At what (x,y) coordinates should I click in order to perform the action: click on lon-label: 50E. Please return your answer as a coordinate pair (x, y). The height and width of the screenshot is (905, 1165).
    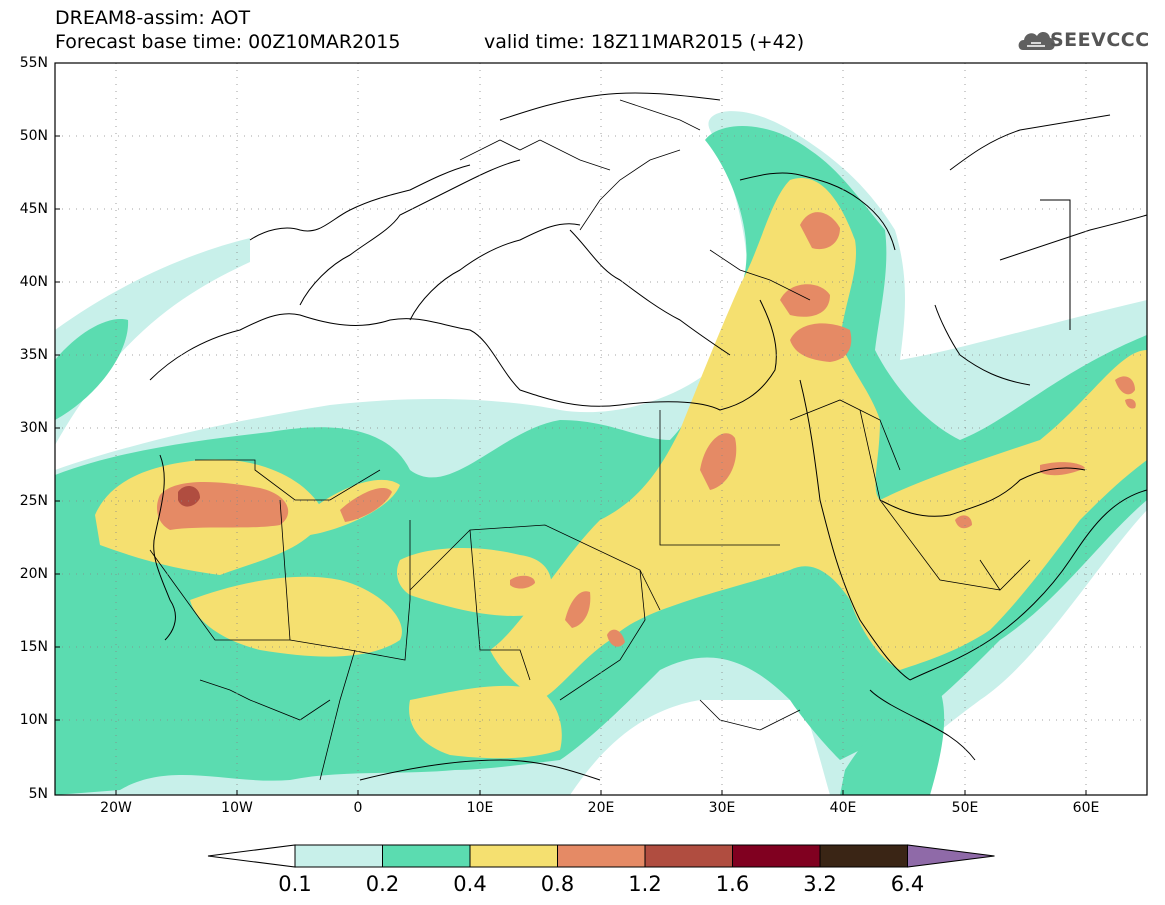
    Looking at the image, I should click on (965, 808).